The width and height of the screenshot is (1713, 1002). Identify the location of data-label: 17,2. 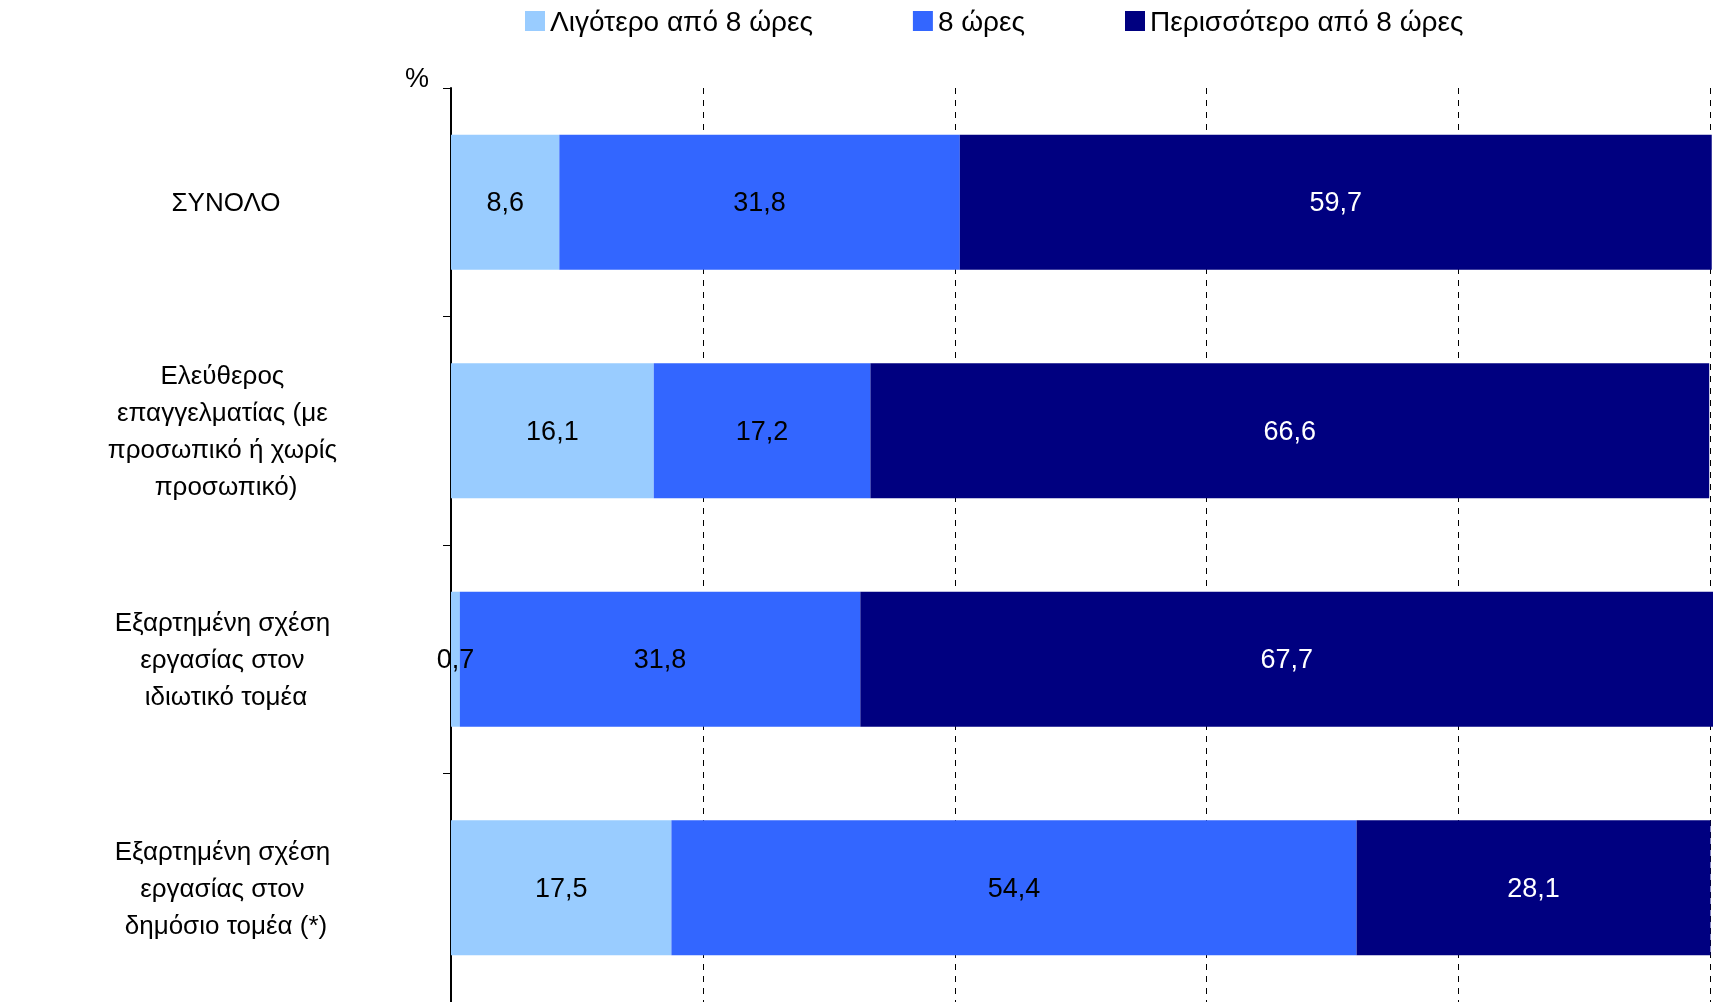
(762, 430).